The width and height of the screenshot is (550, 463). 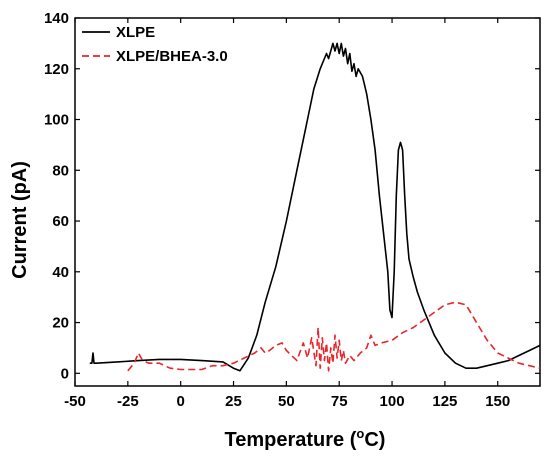 I want to click on x-tick-label: -25, so click(x=128, y=401).